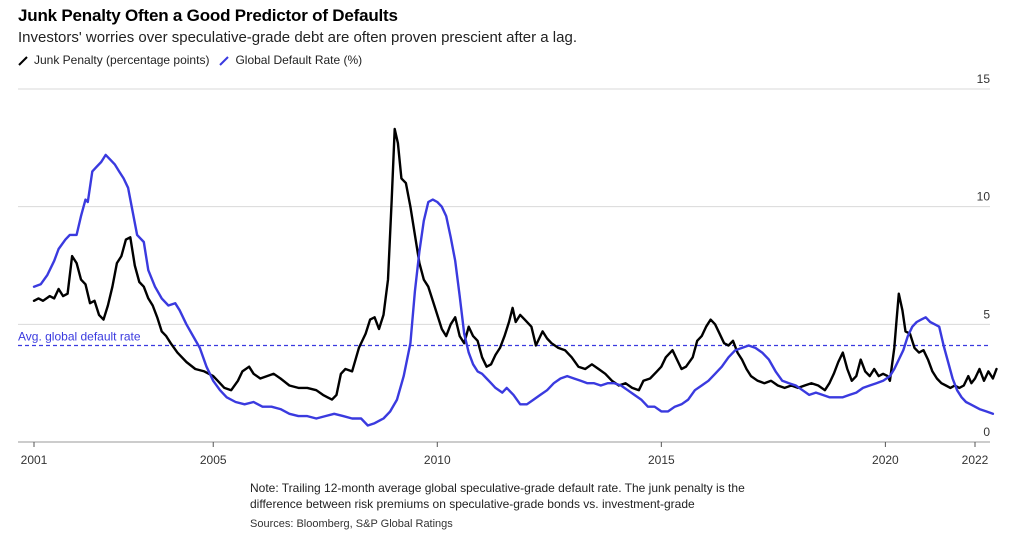 The height and width of the screenshot is (545, 1024). I want to click on legend-label-junk: Junk Penalty (percentage points), so click(122, 60).